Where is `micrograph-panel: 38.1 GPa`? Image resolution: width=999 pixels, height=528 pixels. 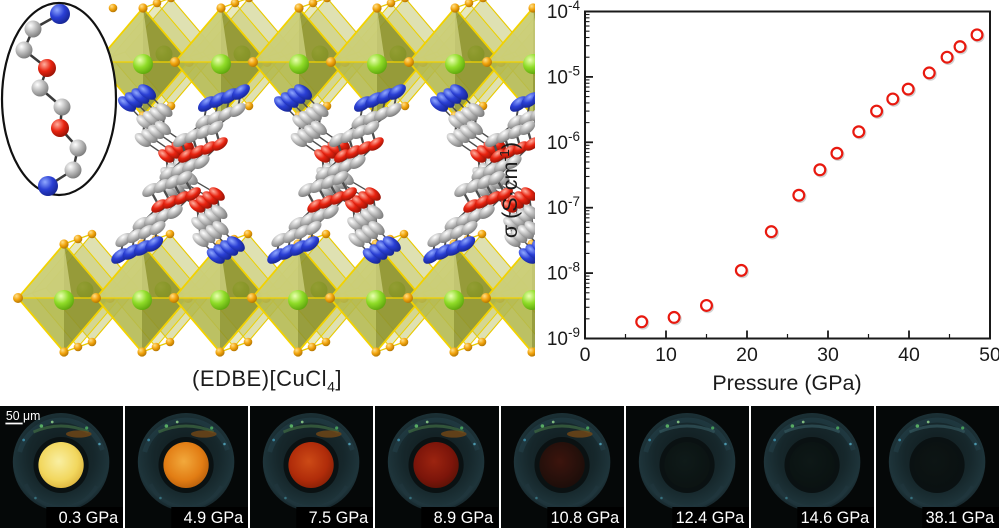
micrograph-panel: 38.1 GPa is located at coordinates (937, 467).